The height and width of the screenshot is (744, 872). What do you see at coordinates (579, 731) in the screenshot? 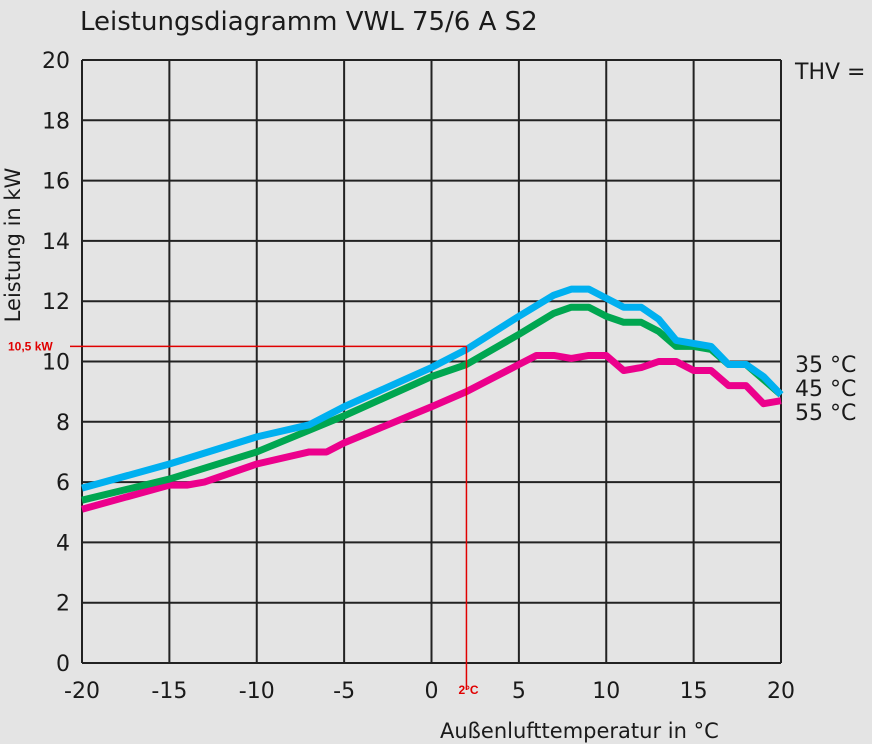
I see `x-axis-label: Außenlufttemperatur in °C` at bounding box center [579, 731].